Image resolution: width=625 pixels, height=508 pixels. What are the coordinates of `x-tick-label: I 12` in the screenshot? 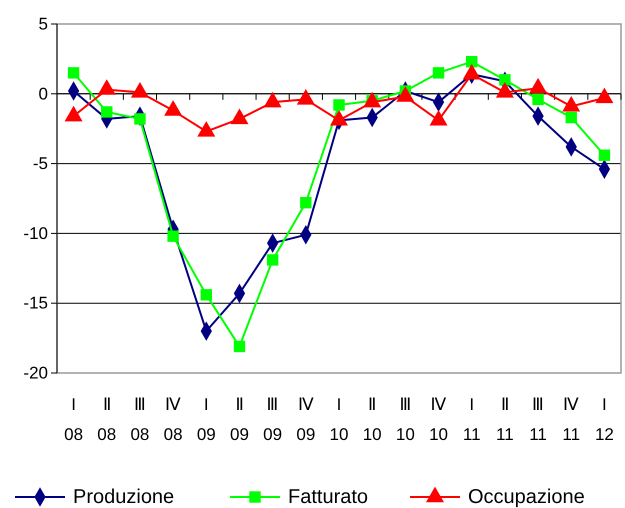 It's located at (604, 419).